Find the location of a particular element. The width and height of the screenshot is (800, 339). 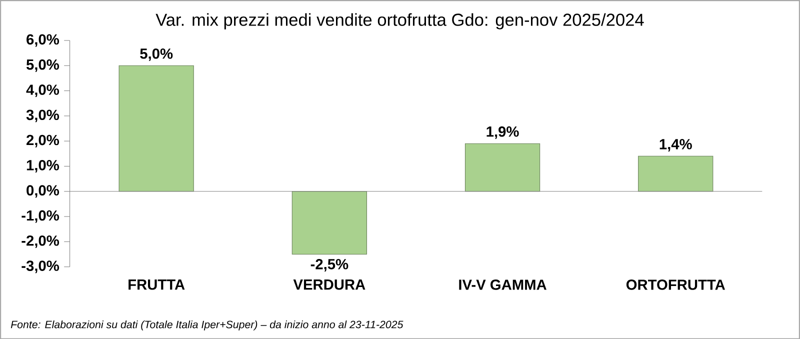

chart-title: Var. mix prezzi medi vendite ortofrutta Gdo: gen-nov 2025/2024 is located at coordinates (400, 21).